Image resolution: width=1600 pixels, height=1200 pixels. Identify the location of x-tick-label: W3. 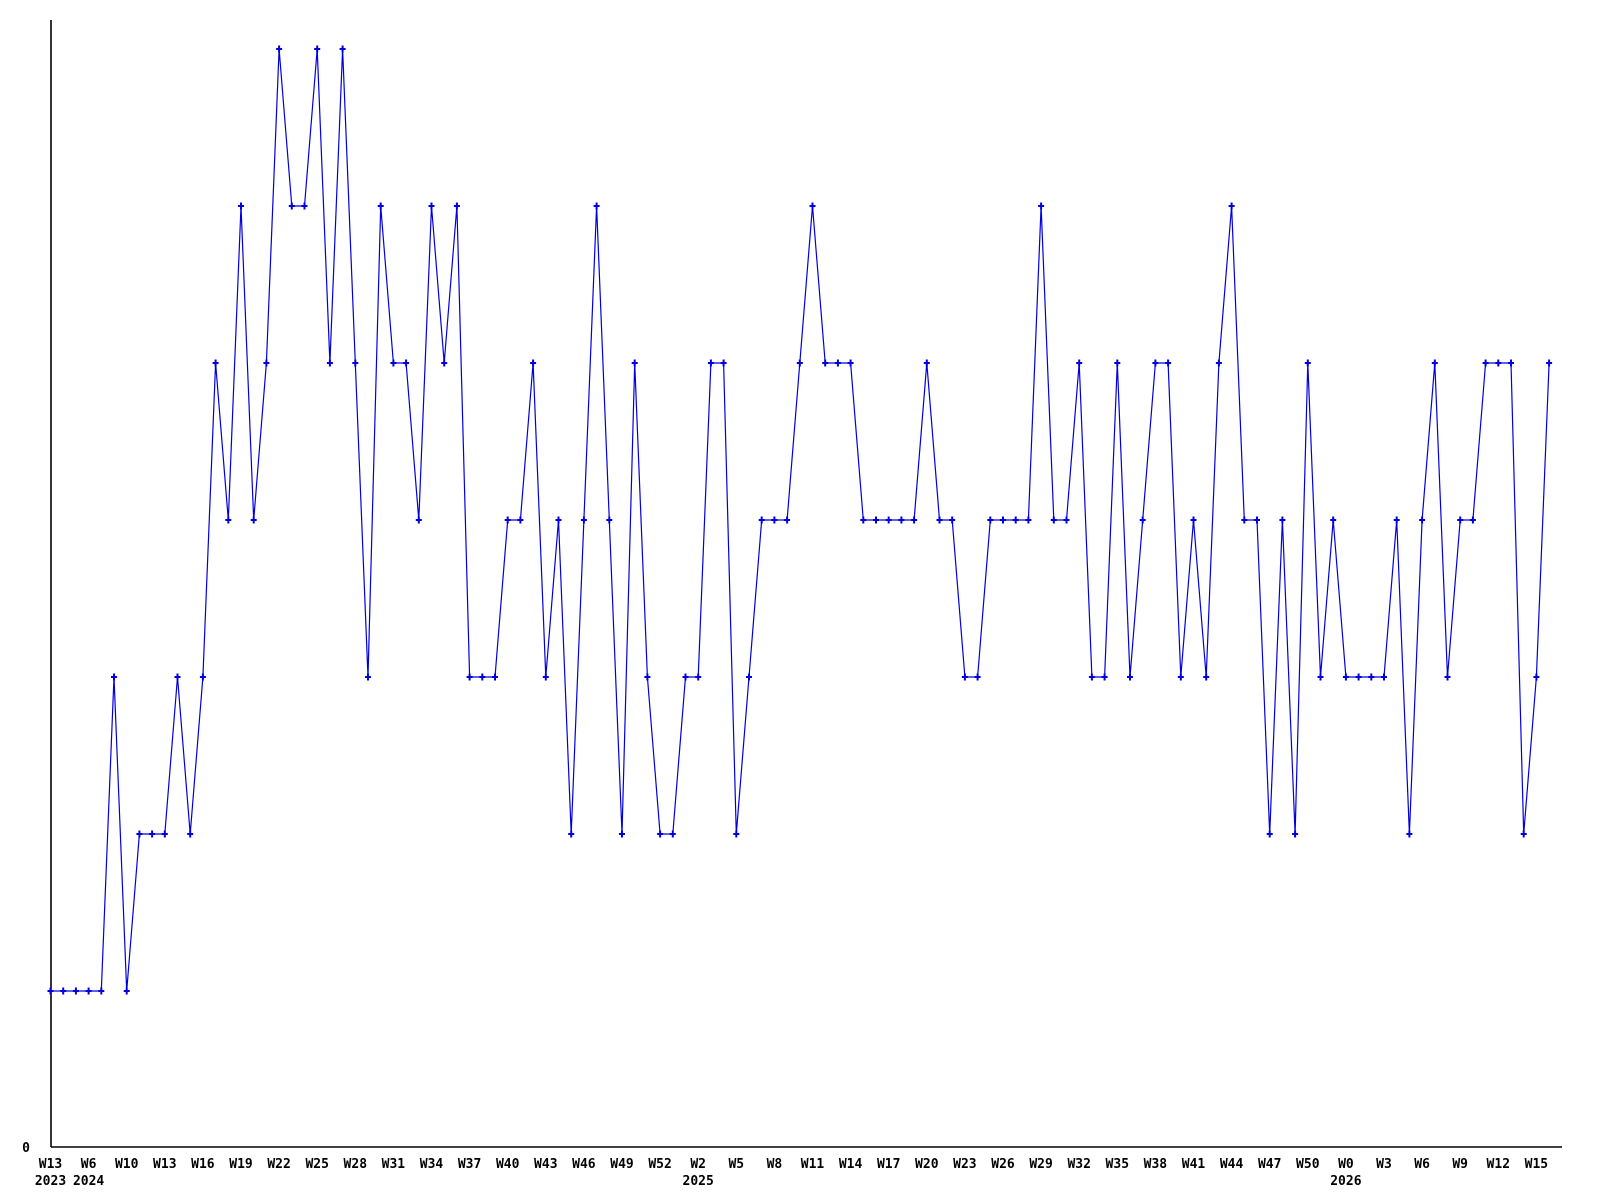
(1384, 1164).